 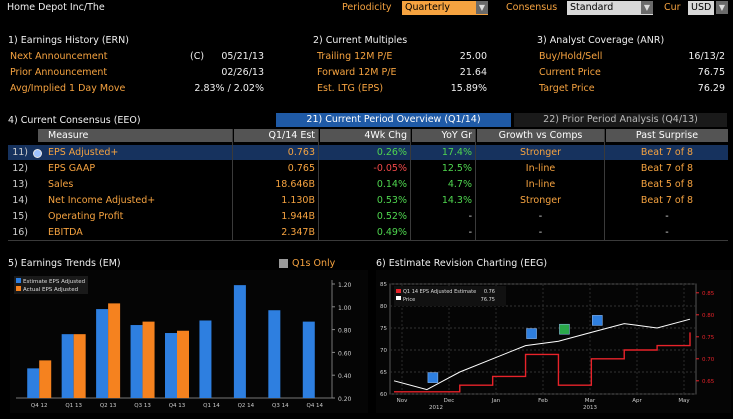 What do you see at coordinates (59, 72) in the screenshot?
I see `prior-announcement-label: Prior Announcement` at bounding box center [59, 72].